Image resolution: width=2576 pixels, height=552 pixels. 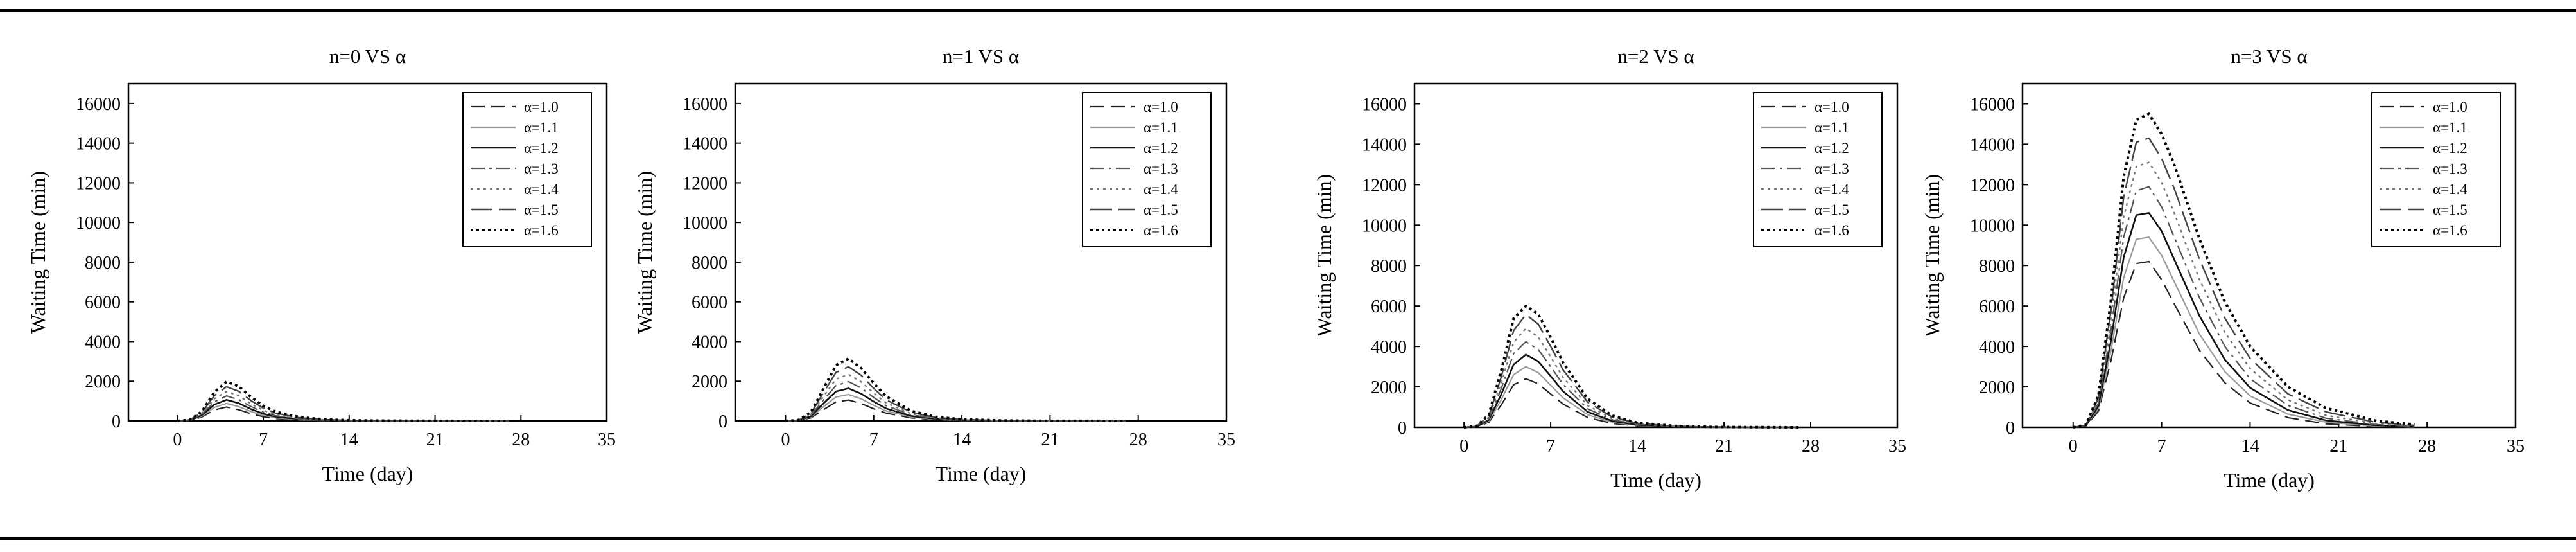 What do you see at coordinates (2269, 56) in the screenshot?
I see `chart-title: n=3 VS α` at bounding box center [2269, 56].